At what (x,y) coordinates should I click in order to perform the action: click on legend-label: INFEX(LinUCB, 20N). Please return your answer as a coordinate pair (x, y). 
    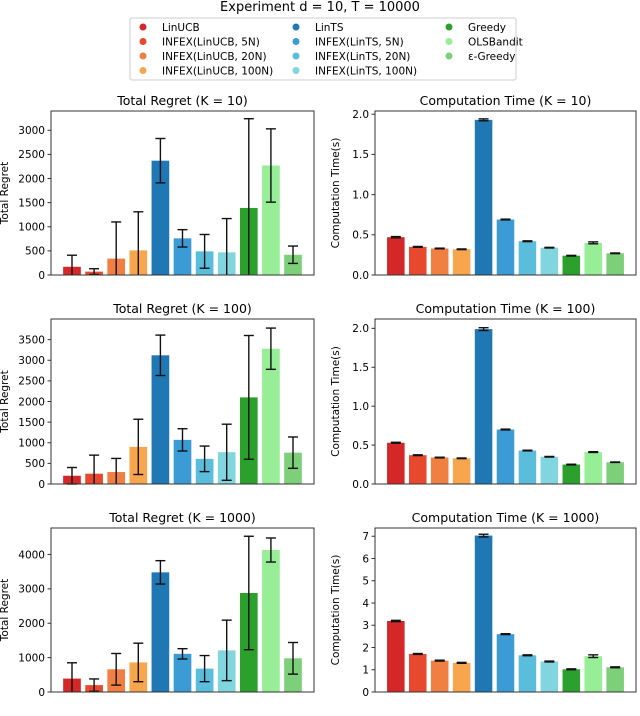
    Looking at the image, I should click on (214, 57).